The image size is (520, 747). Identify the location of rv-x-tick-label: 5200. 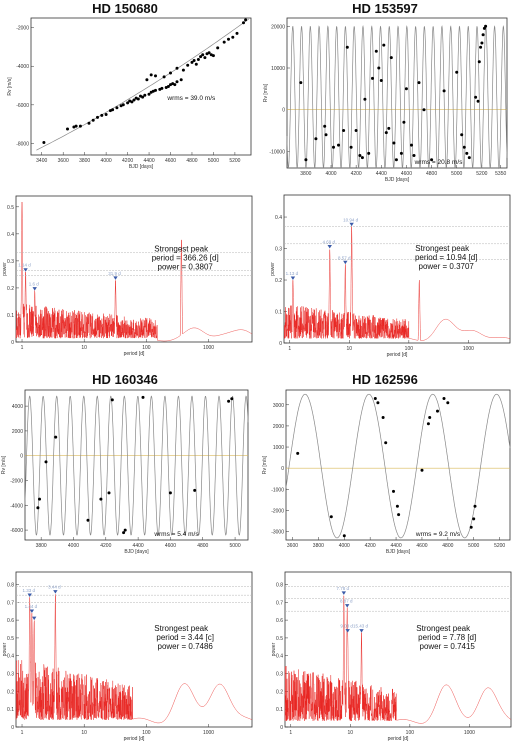
(234, 161).